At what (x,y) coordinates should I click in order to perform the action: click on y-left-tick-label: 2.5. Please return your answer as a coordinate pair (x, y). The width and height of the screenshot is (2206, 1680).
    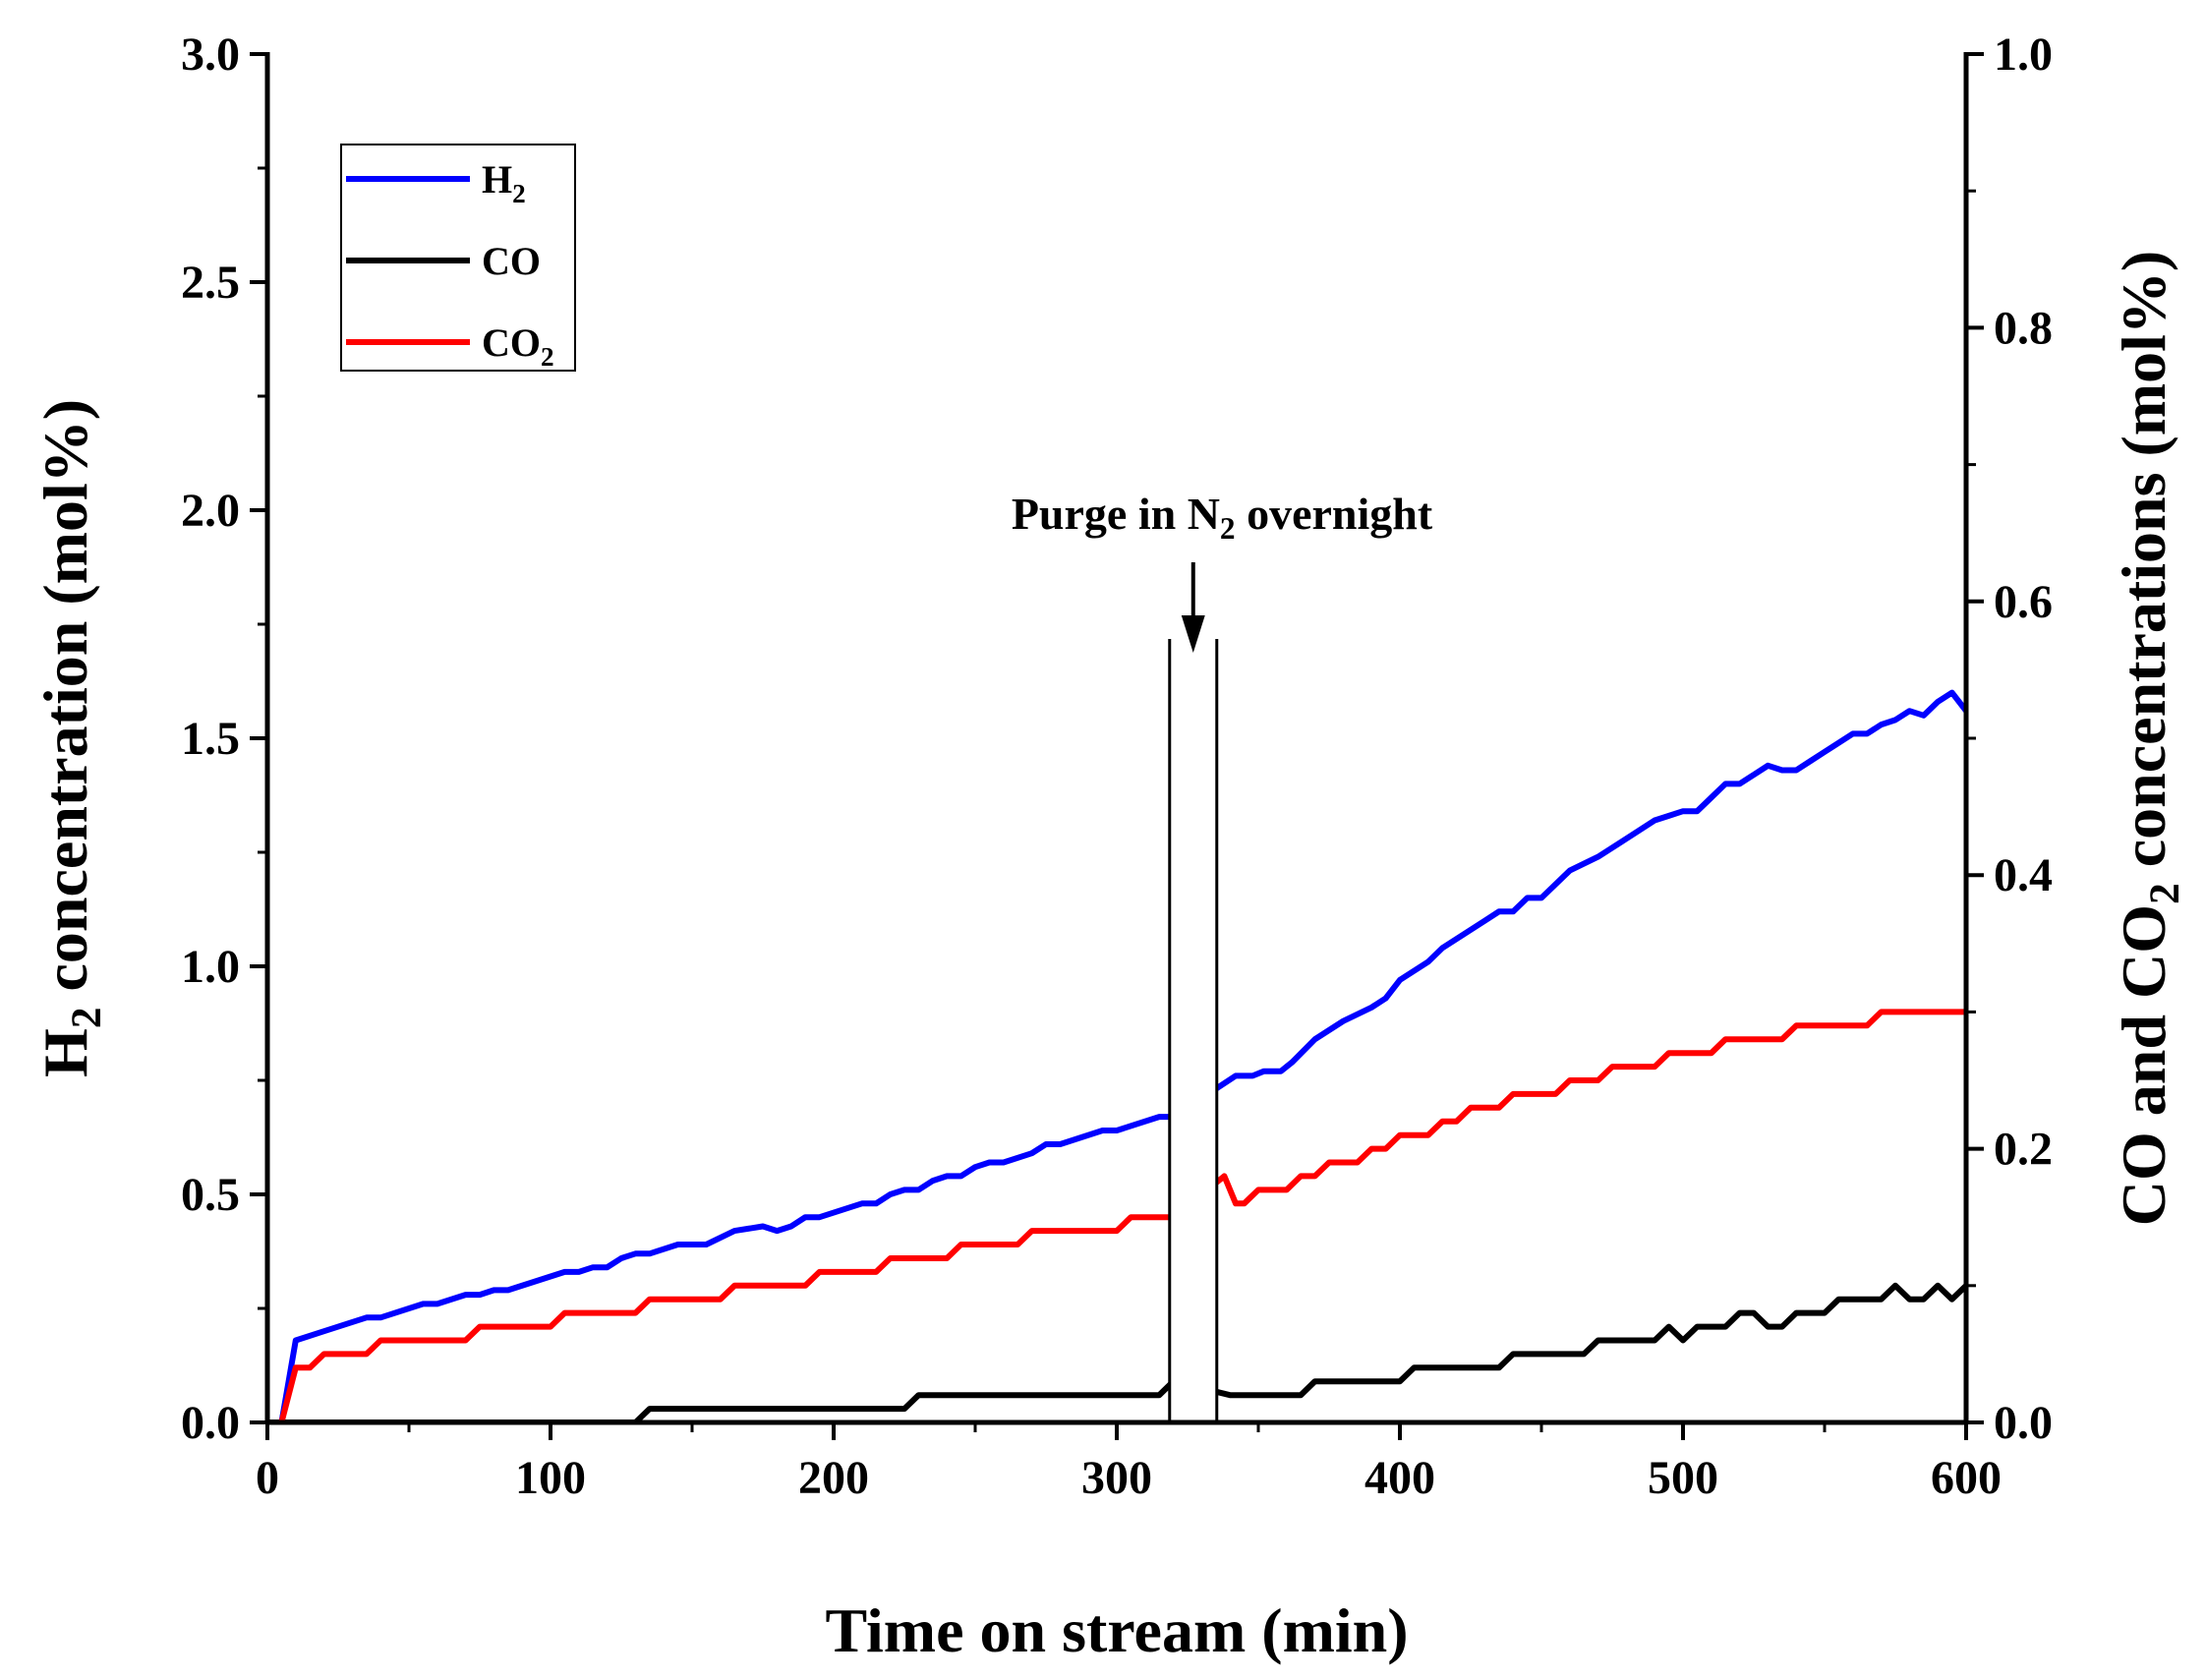
    Looking at the image, I should click on (210, 283).